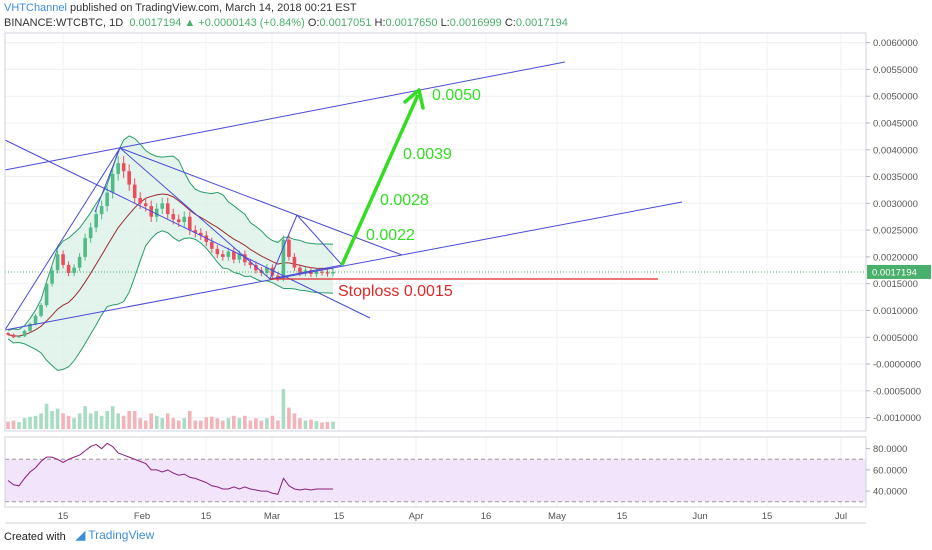  What do you see at coordinates (894, 272) in the screenshot?
I see `last-price-tag-label: 0.0017194` at bounding box center [894, 272].